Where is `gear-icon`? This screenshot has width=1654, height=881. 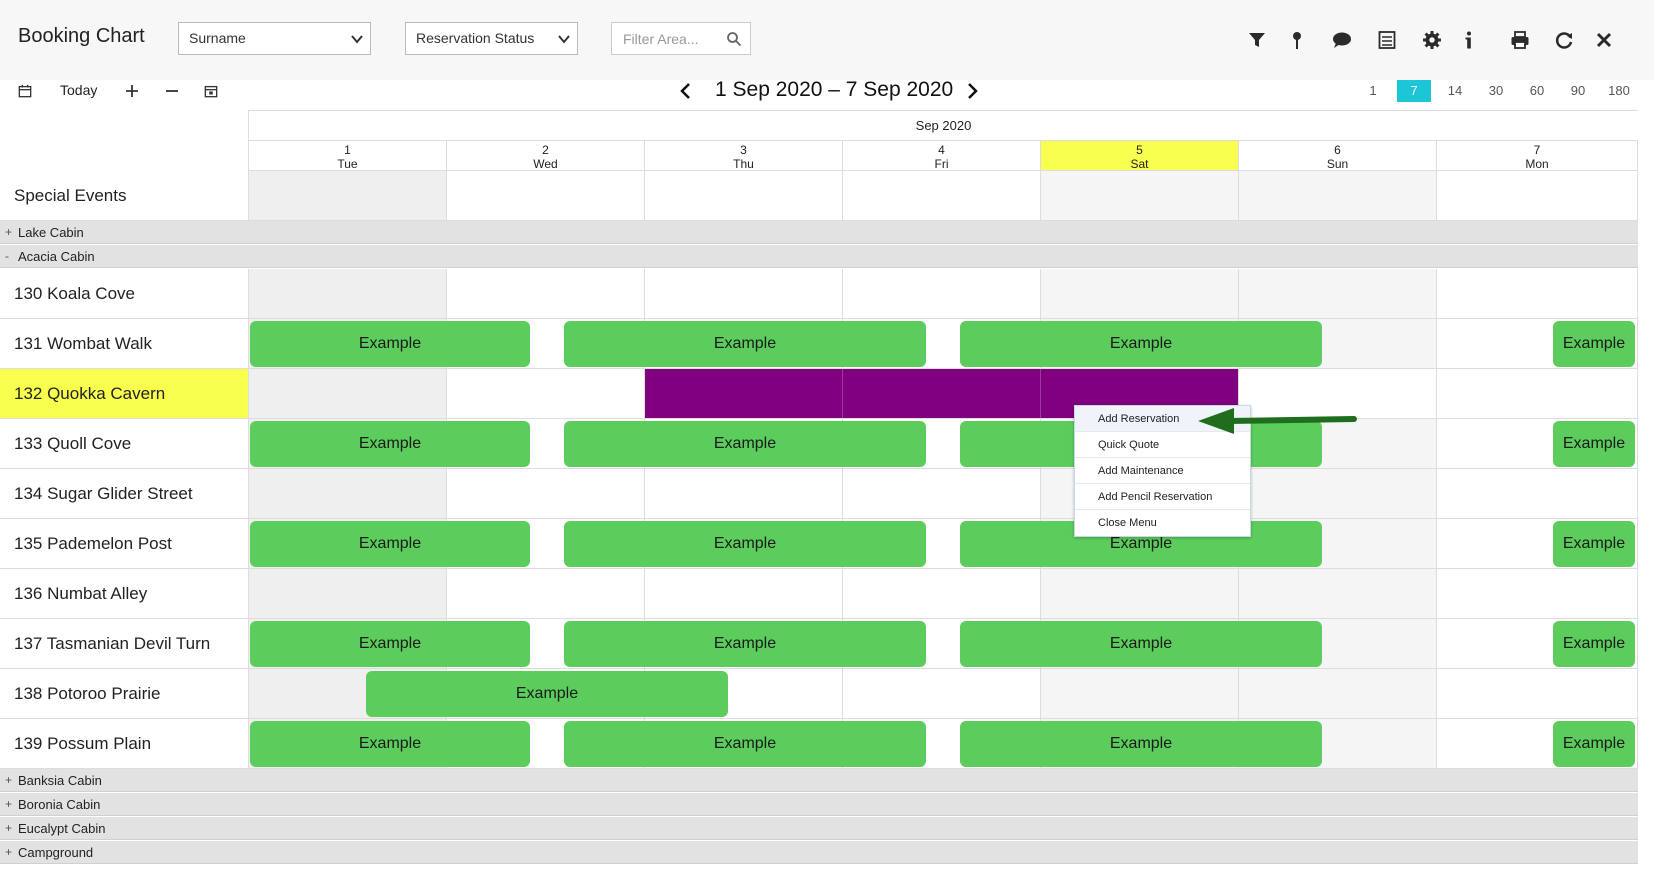
gear-icon is located at coordinates (1432, 40).